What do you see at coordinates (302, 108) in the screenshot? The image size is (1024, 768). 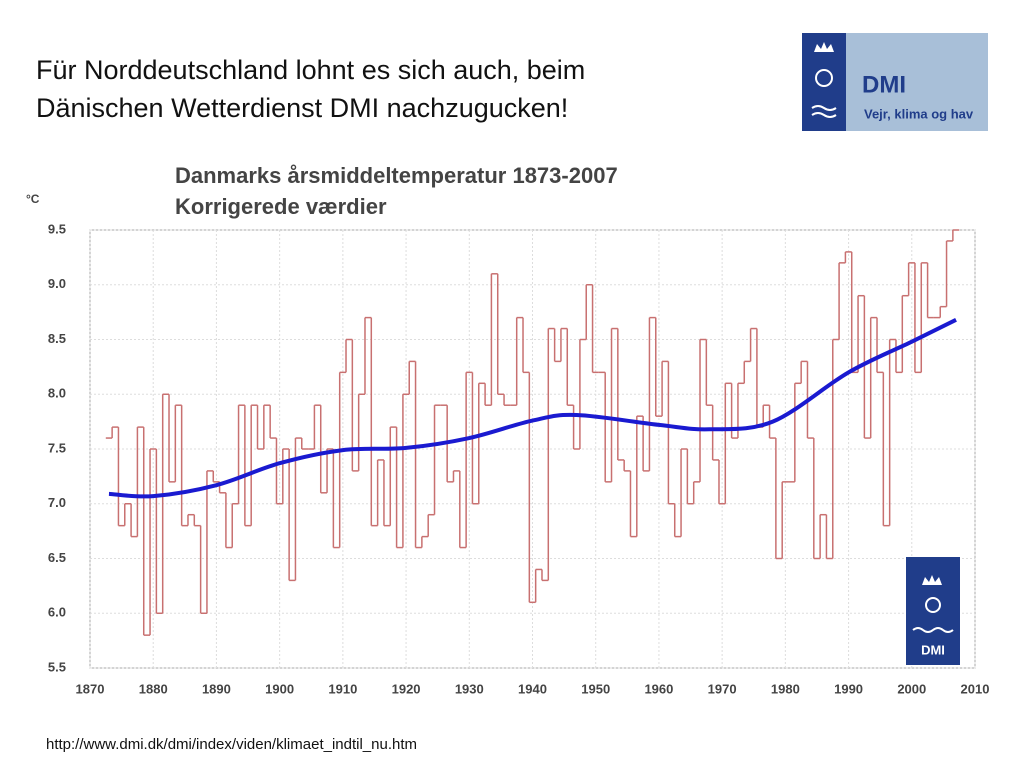 I see `slide-title: Dänischen Wetterdienst DMI nachzugucken!` at bounding box center [302, 108].